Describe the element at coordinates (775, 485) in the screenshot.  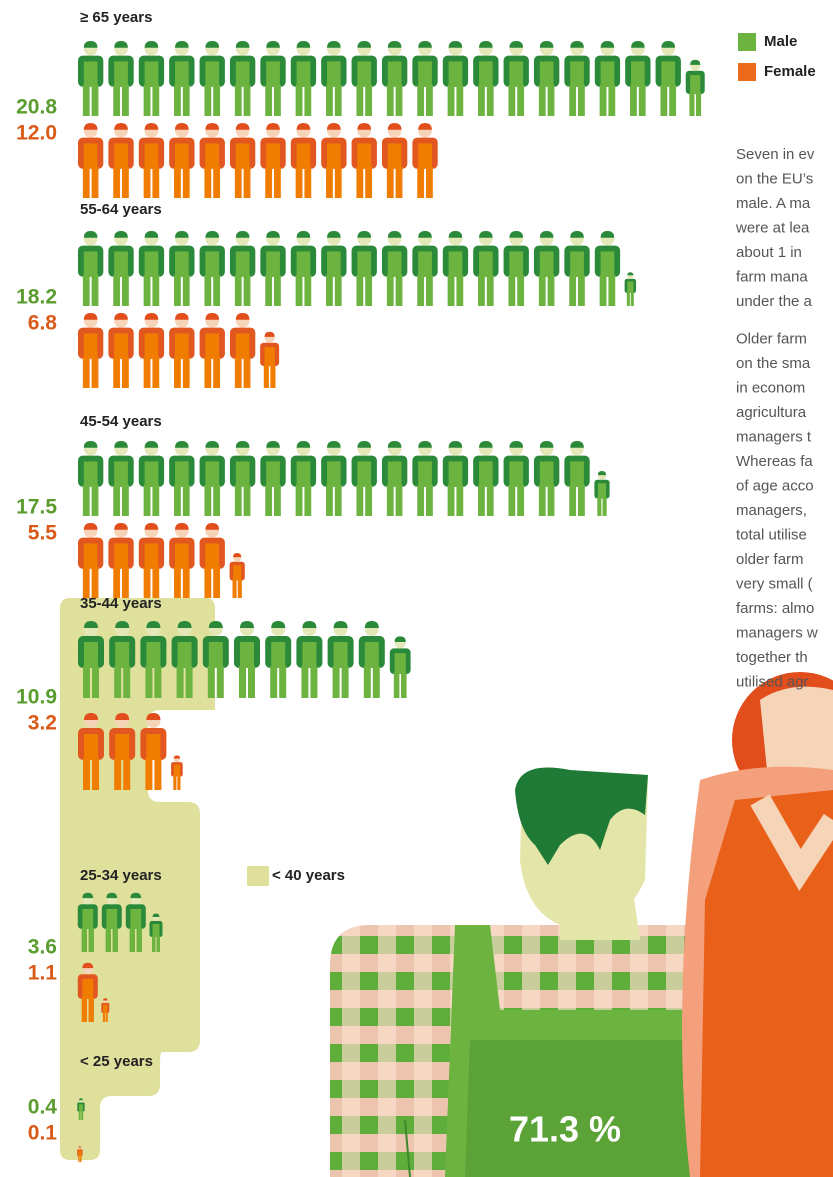
I see `body-text-line: of age acco` at that location.